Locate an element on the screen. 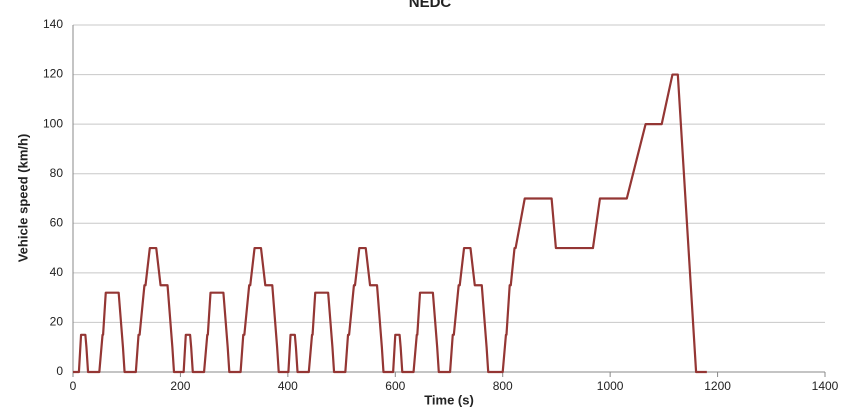  x-axis-label: Time (s) is located at coordinates (449, 399).